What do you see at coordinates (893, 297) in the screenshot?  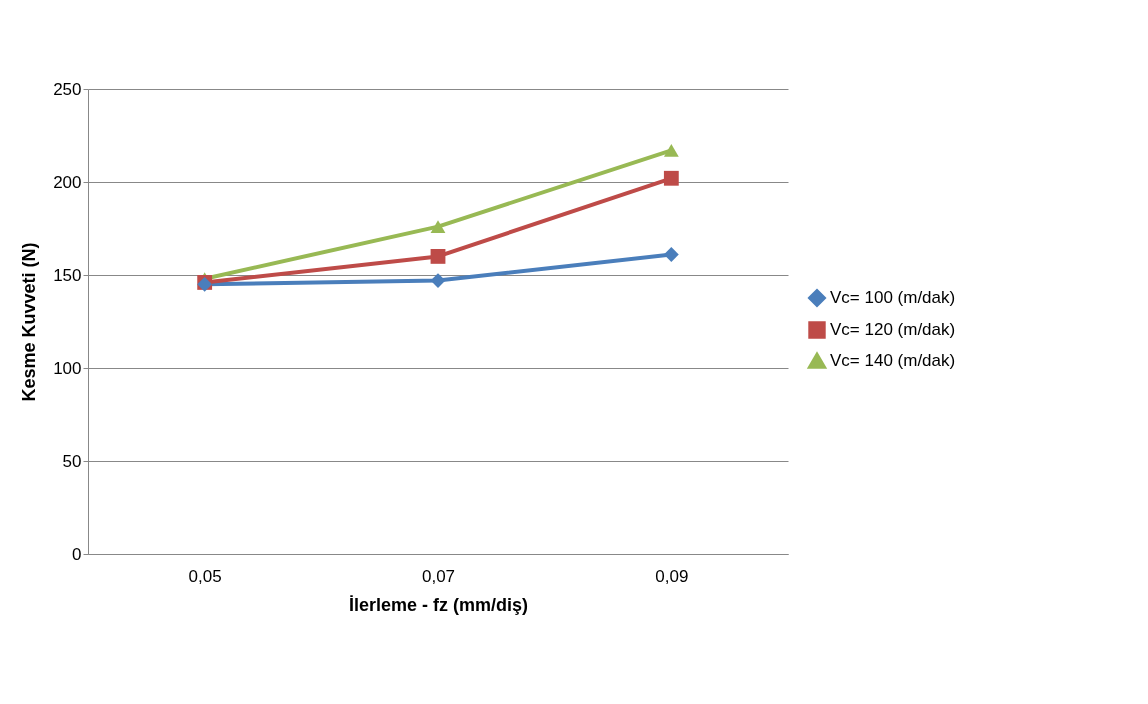 I see `legend-label: Vc= 100 (m/dak)` at bounding box center [893, 297].